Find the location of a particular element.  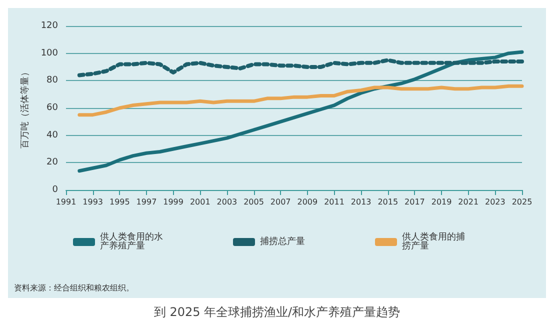

text: 到 2025 年全球捕捞渔业/和水产养殖产量趋势 is located at coordinates (277, 312).